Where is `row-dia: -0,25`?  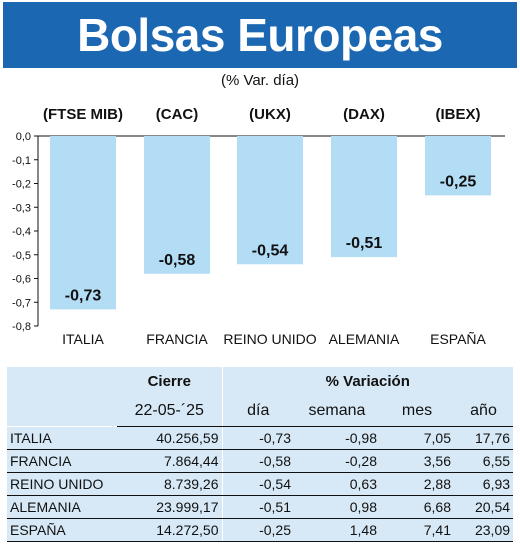
row-dia: -0,25 is located at coordinates (257, 530).